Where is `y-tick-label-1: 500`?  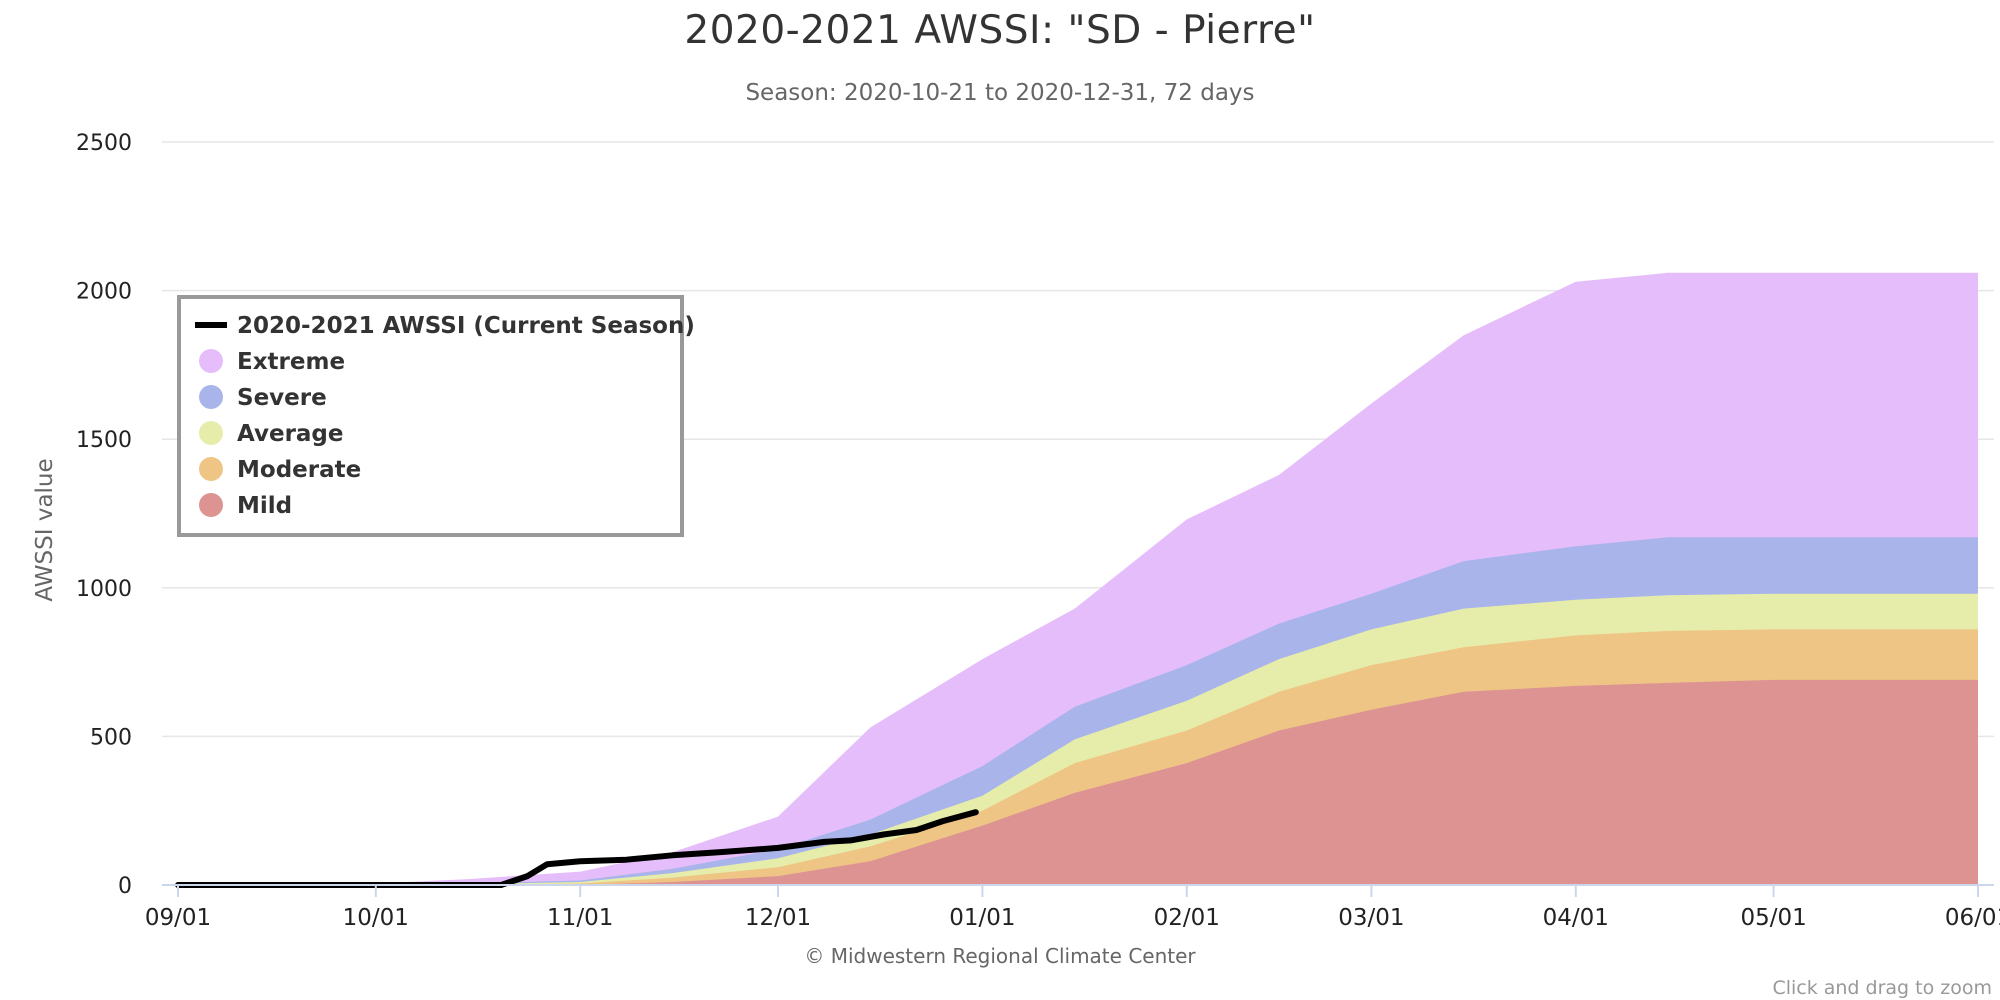 y-tick-label-1: 500 is located at coordinates (111, 737).